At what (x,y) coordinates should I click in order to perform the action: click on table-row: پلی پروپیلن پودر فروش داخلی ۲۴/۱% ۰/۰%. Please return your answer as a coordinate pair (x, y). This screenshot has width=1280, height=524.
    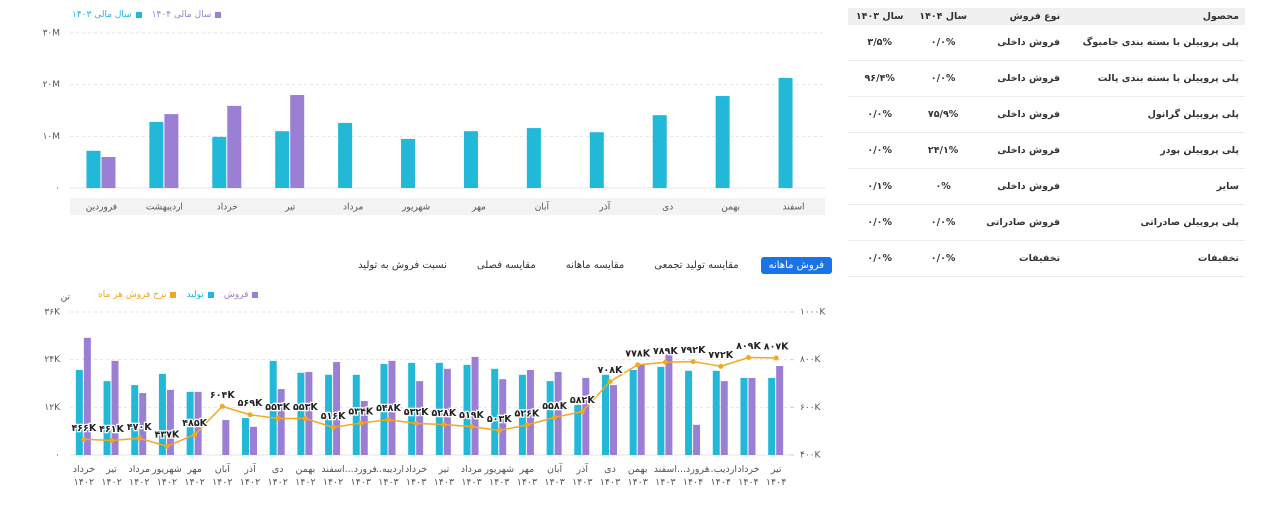
    Looking at the image, I should click on (1046, 150).